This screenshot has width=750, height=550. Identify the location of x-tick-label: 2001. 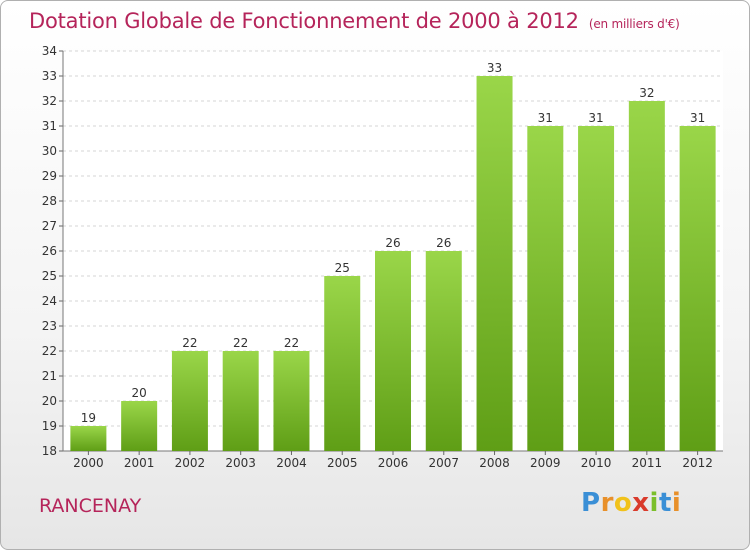
(139, 463).